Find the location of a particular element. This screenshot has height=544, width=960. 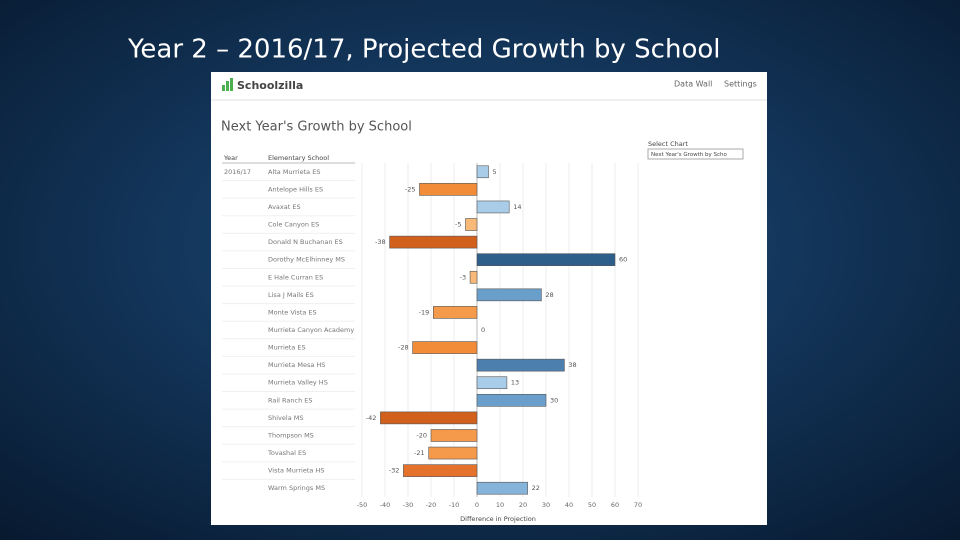

logo-icon is located at coordinates (227, 84).